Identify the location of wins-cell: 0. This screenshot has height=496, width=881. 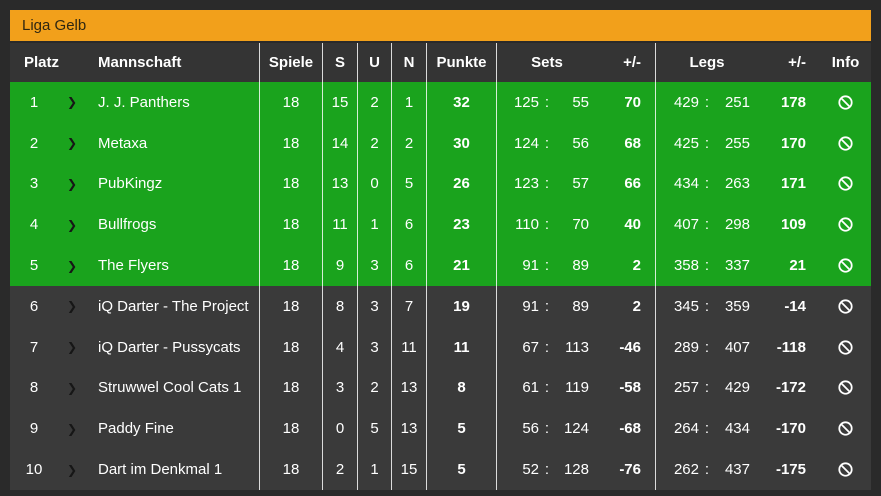
(340, 429).